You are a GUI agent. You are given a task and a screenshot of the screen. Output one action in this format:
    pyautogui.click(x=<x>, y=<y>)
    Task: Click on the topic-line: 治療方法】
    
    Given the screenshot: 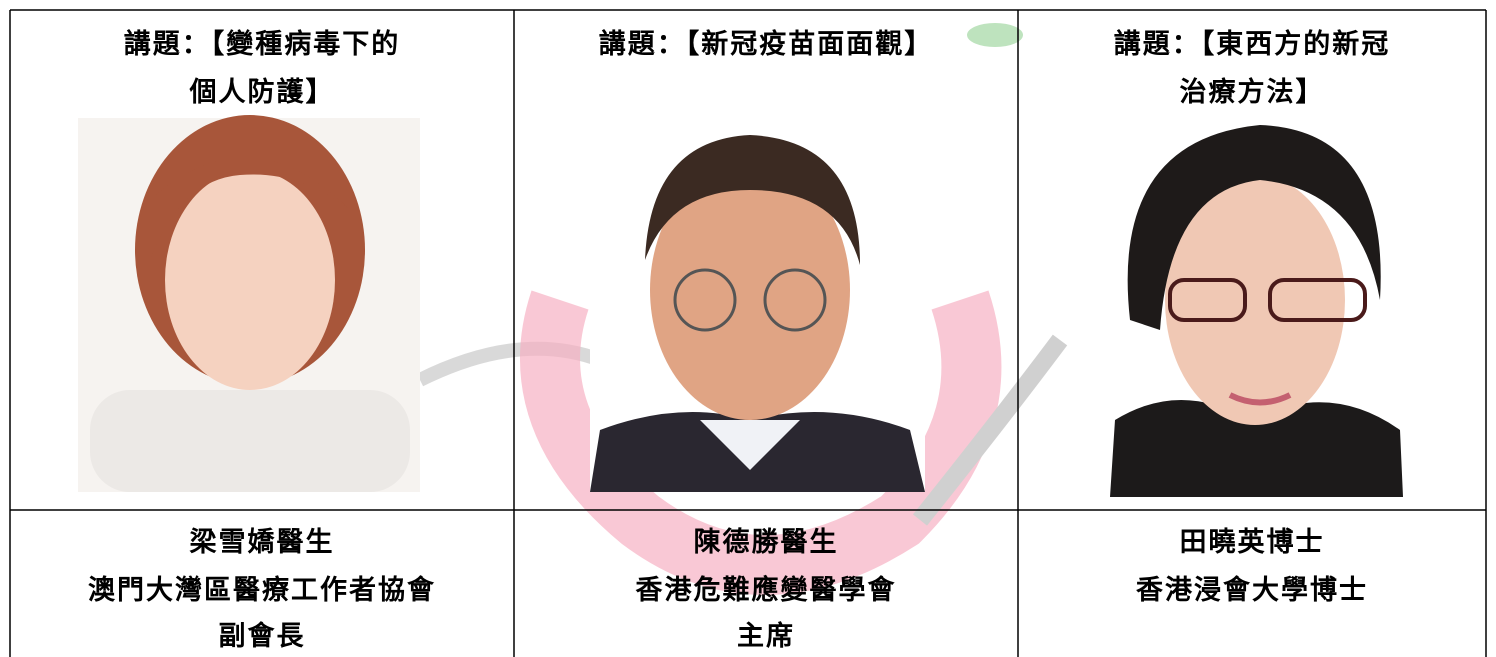 What is the action you would take?
    pyautogui.click(x=1252, y=92)
    